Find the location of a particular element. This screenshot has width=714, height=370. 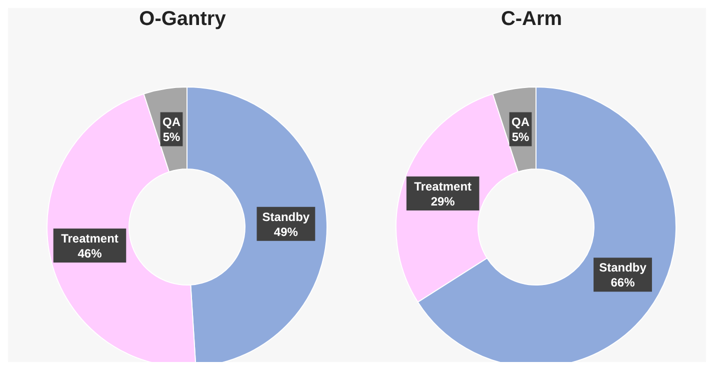

data-label: 29% is located at coordinates (443, 201).